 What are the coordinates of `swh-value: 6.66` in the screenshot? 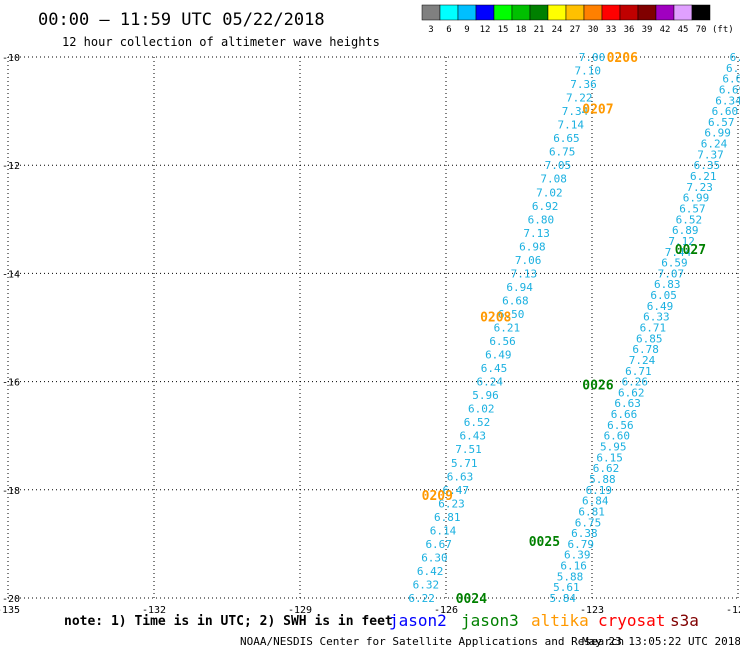 It's located at (624, 414).